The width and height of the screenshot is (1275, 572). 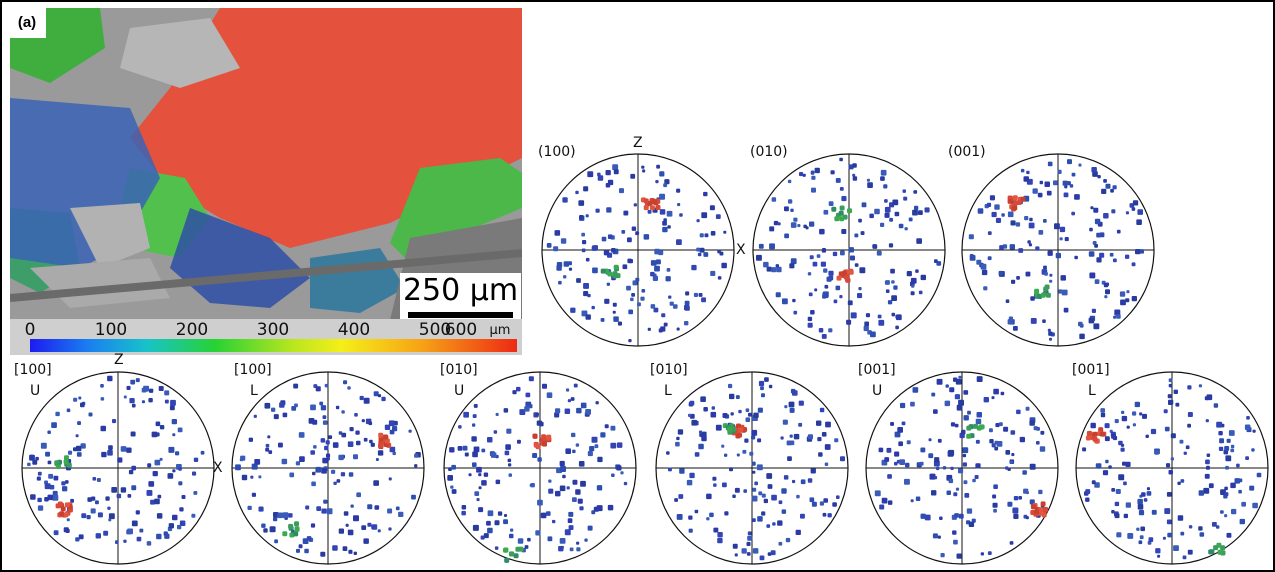 What do you see at coordinates (435, 330) in the screenshot?
I see `legend-tick: 500` at bounding box center [435, 330].